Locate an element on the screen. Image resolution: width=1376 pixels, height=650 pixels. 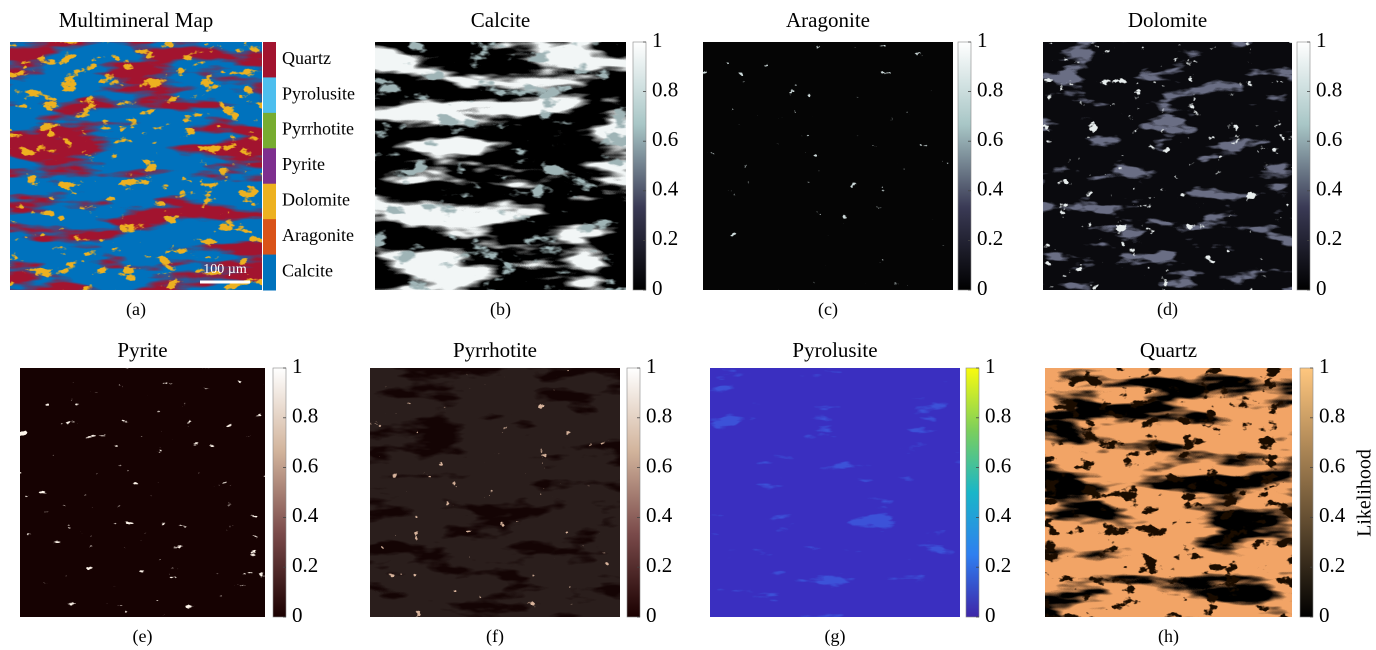
colorbar-label: Likelihood is located at coordinates (1365, 493).